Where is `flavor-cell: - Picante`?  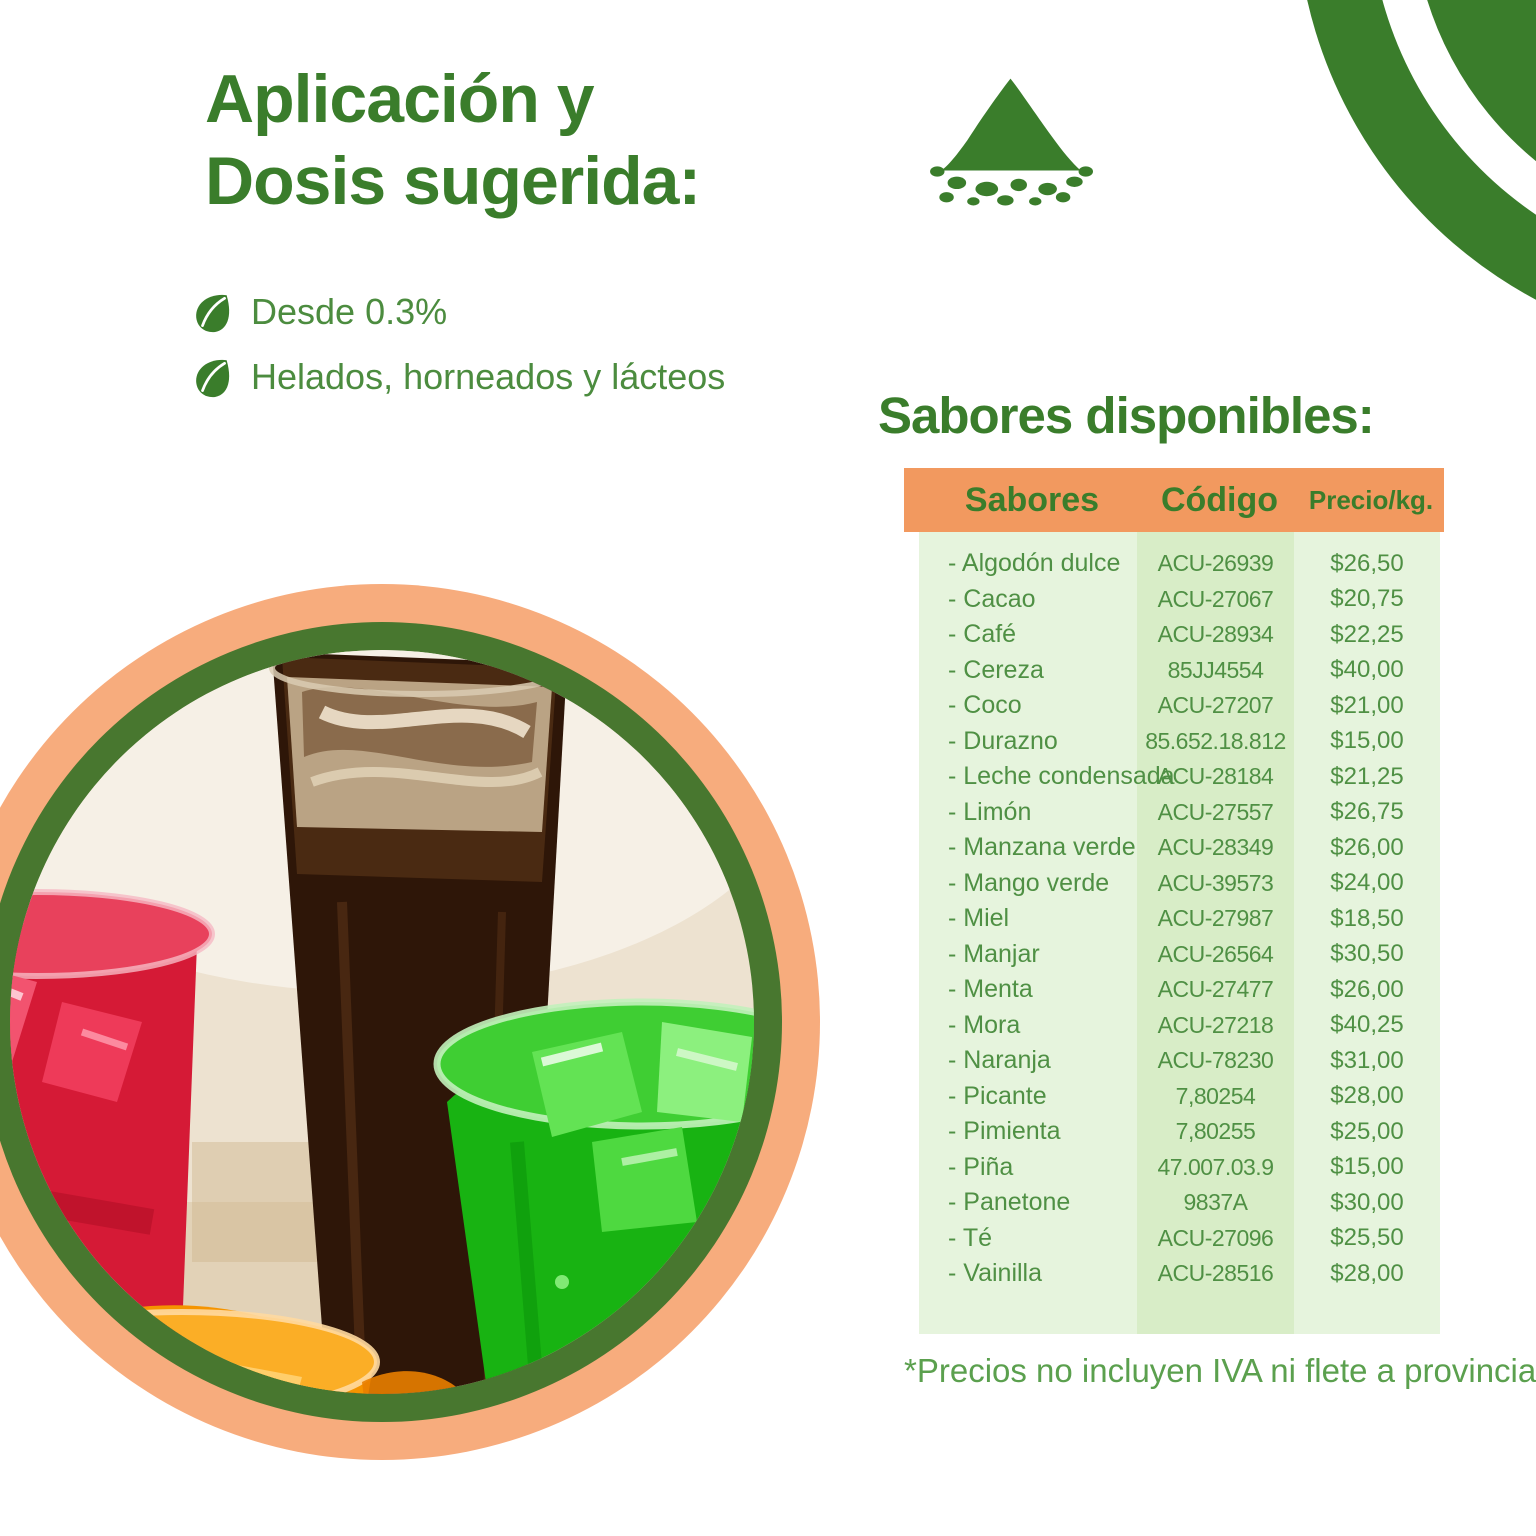
flavor-cell: - Picante is located at coordinates (997, 1095).